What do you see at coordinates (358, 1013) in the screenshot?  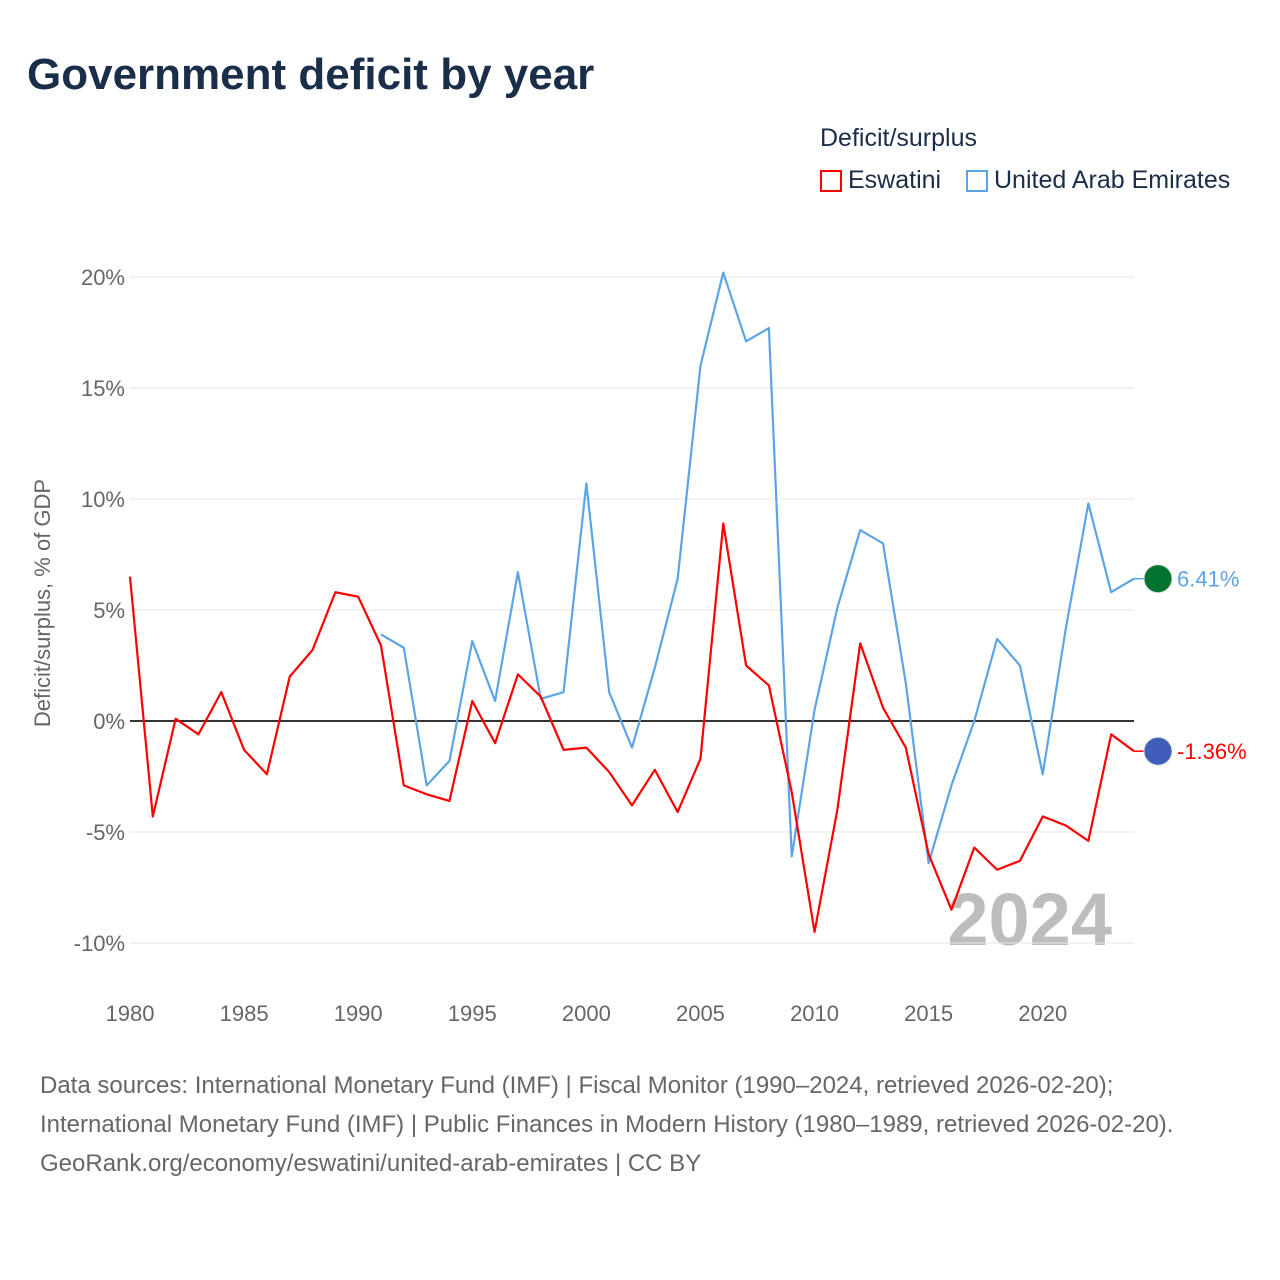 I see `x-tick-label: 1990` at bounding box center [358, 1013].